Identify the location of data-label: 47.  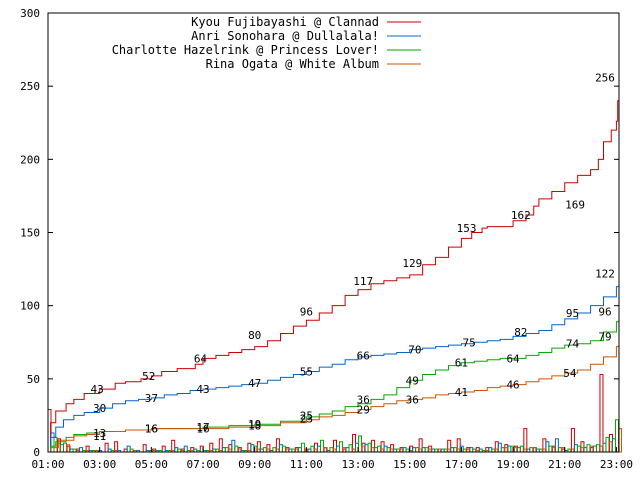
(254, 383).